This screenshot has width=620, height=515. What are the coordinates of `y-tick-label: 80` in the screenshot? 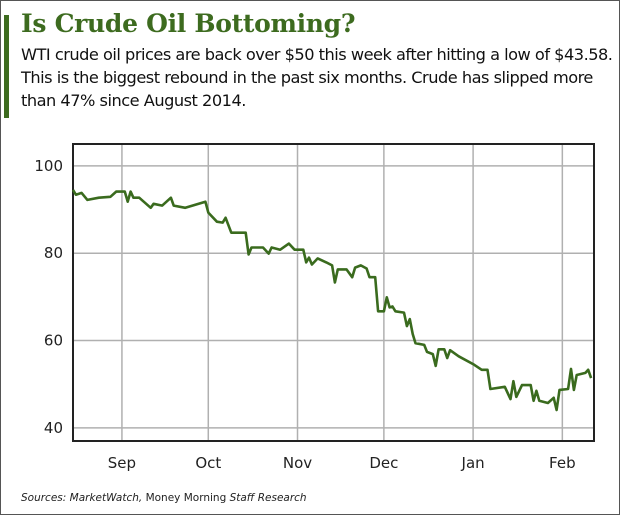 It's located at (53, 253).